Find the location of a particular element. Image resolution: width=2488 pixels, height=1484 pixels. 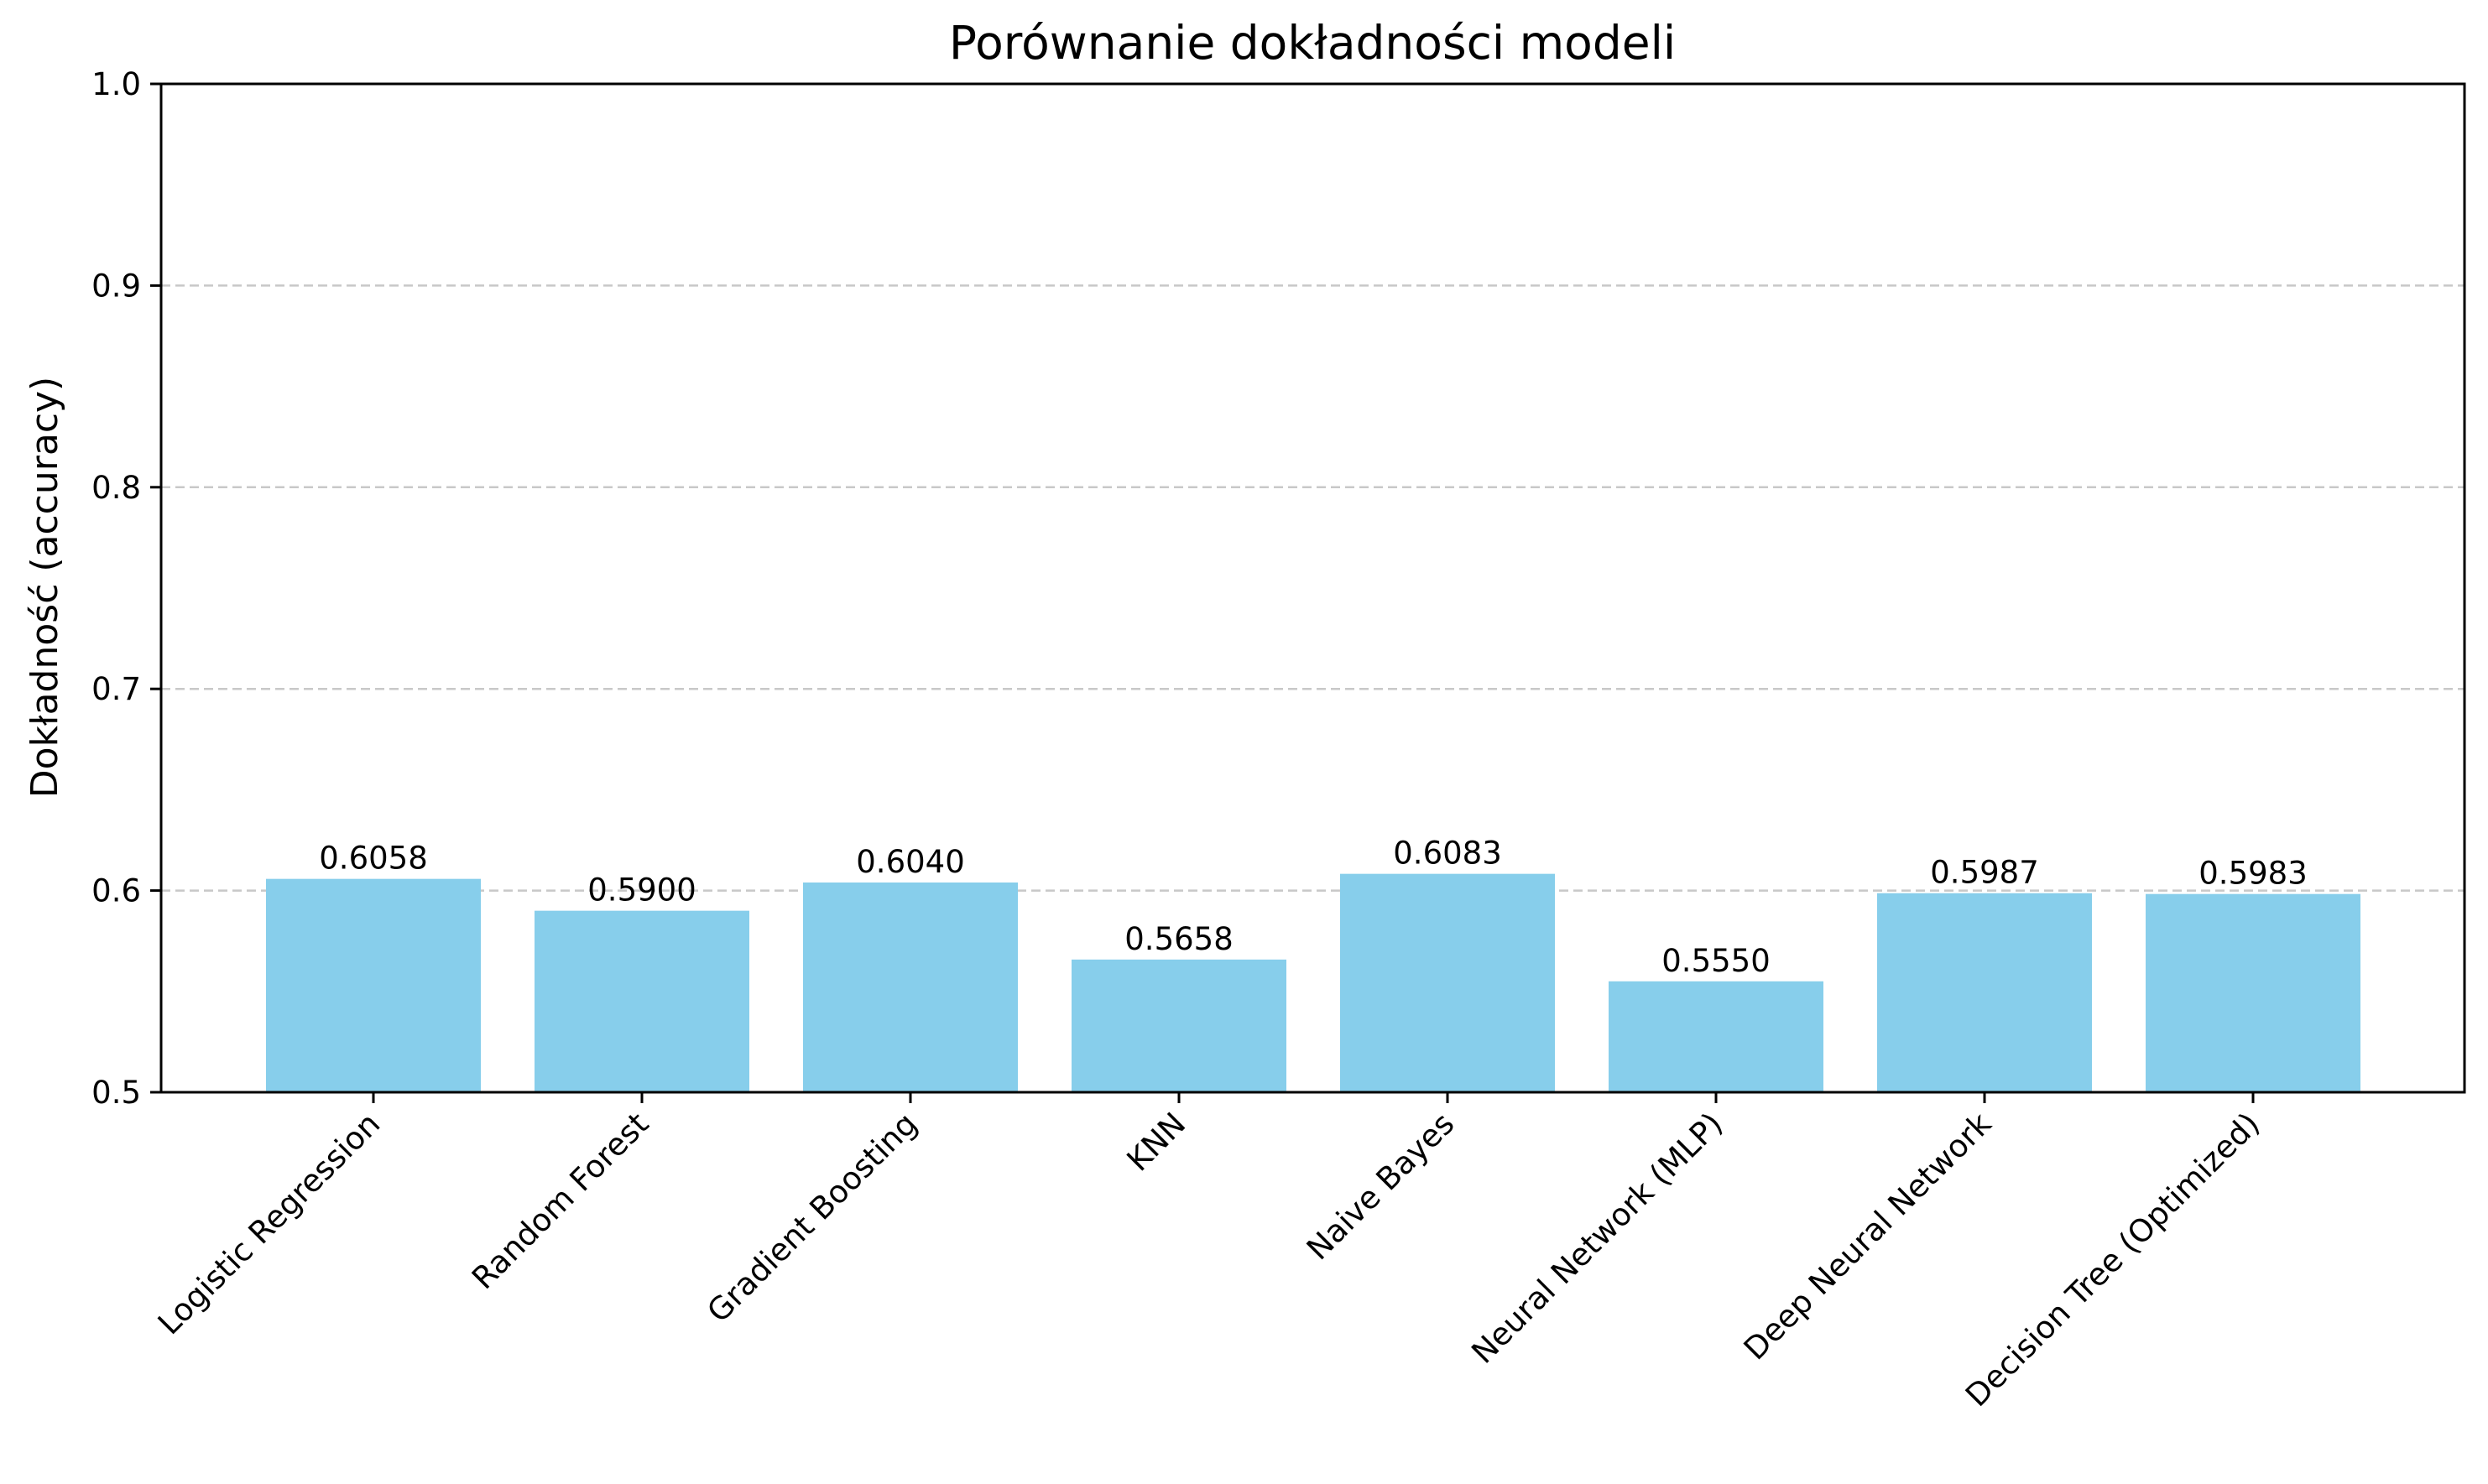

bar-value-label: 0.6083 is located at coordinates (1447, 854).